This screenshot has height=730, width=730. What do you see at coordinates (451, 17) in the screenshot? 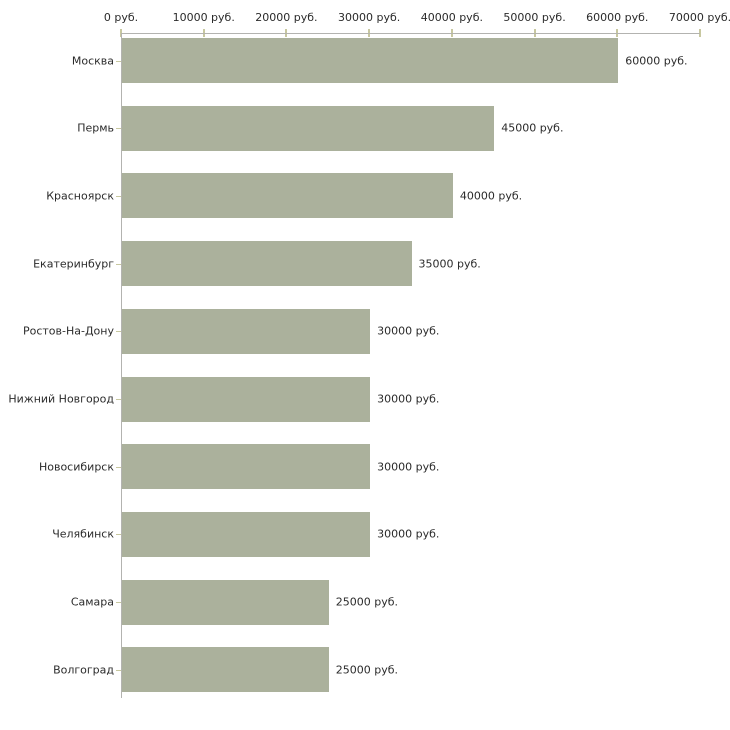
I see `x-tick-label: 40000 руб.` at bounding box center [451, 17].